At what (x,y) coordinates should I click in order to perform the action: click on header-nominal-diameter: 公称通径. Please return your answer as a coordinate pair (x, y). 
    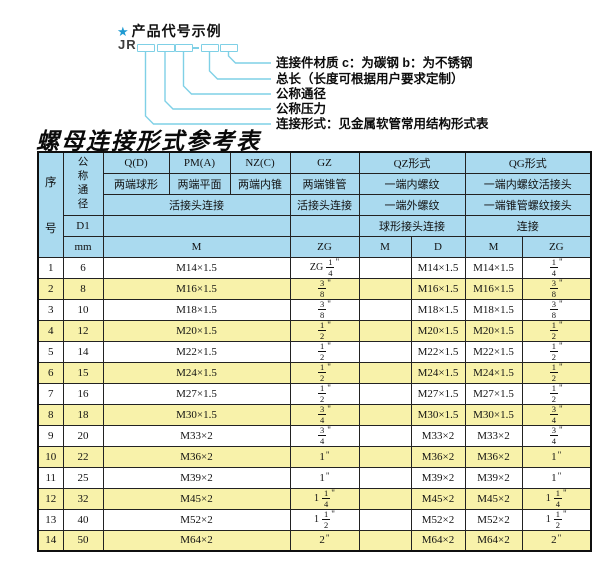
    Looking at the image, I should click on (83, 183).